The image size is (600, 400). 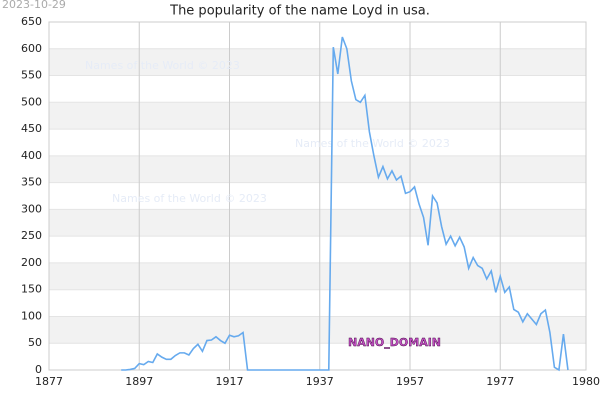 What do you see at coordinates (31, 262) in the screenshot?
I see `y-tick-label: 200` at bounding box center [31, 262].